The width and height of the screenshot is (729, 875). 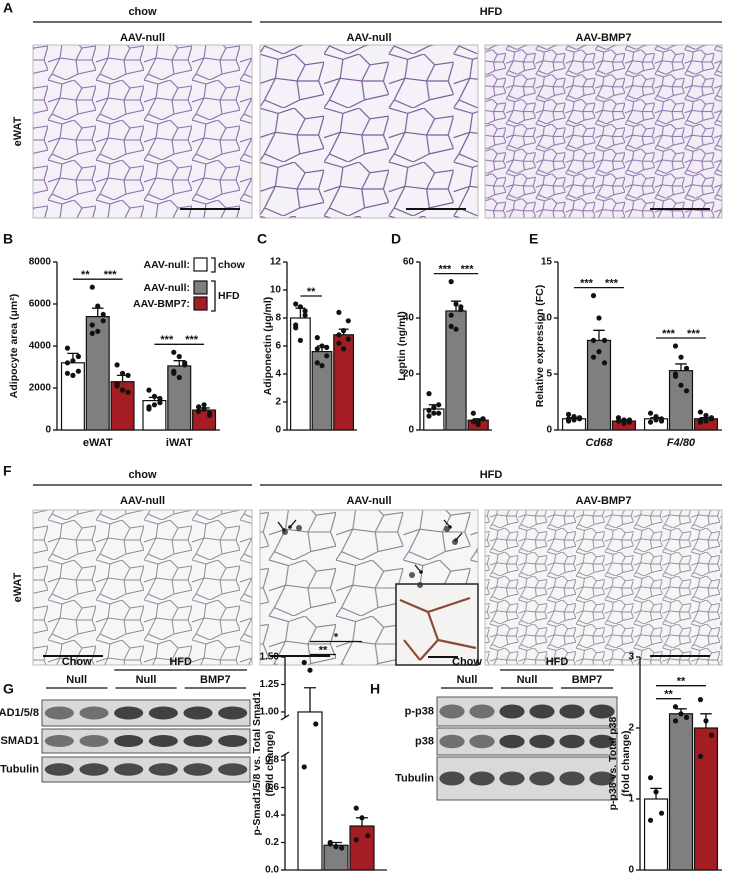 I want to click on y-tick-label: 0.8, so click(x=272, y=760).